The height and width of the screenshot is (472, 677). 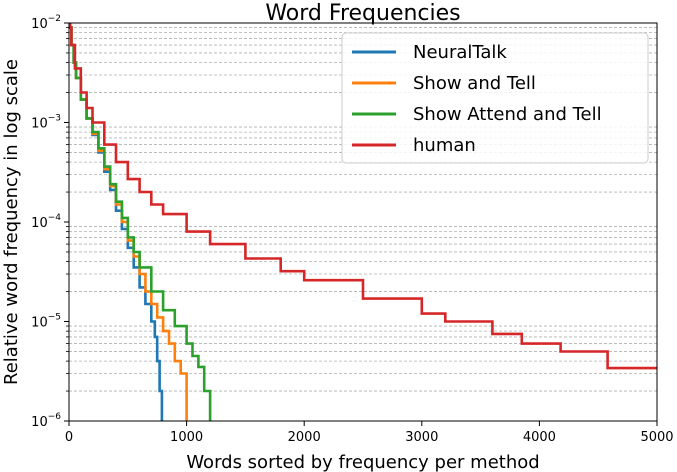 I want to click on x-tick-label: 4000, so click(x=539, y=437).